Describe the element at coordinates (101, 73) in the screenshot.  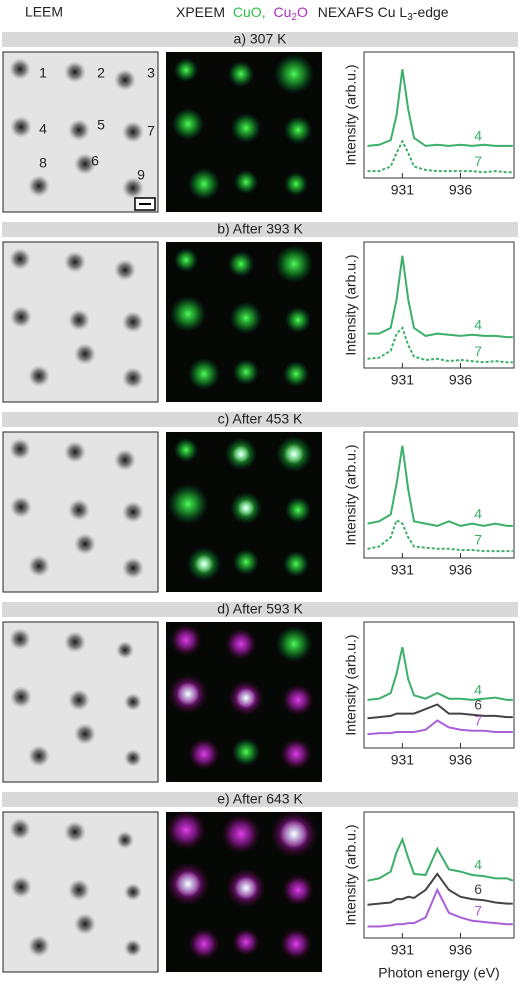
I see `particle-label: 2` at that location.